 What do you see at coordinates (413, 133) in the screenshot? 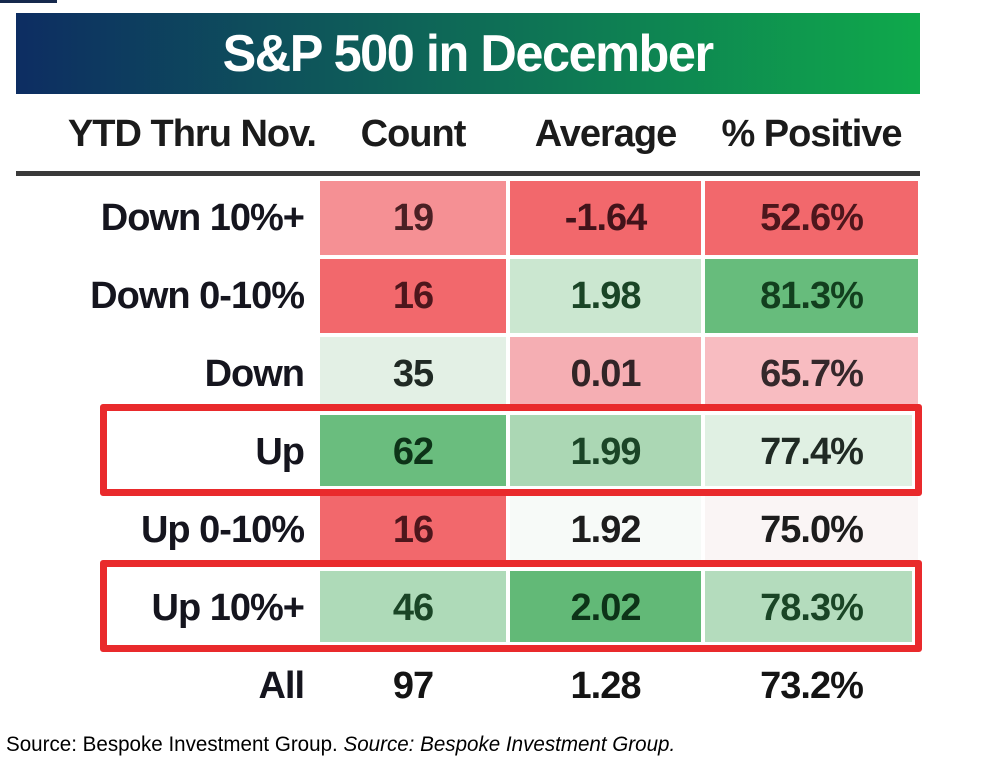
I see `column-header-count: Count` at bounding box center [413, 133].